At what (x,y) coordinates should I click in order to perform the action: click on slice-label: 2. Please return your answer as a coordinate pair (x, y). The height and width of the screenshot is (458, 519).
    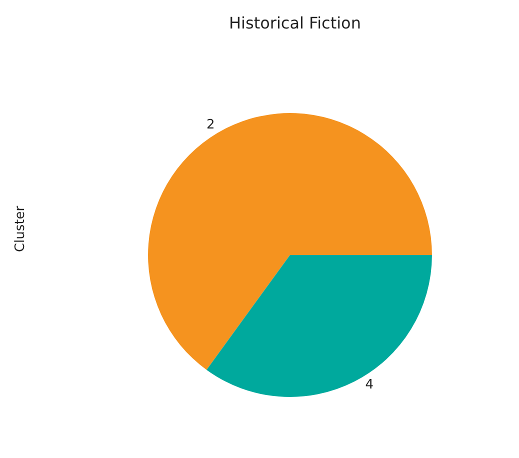
    Looking at the image, I should click on (210, 124).